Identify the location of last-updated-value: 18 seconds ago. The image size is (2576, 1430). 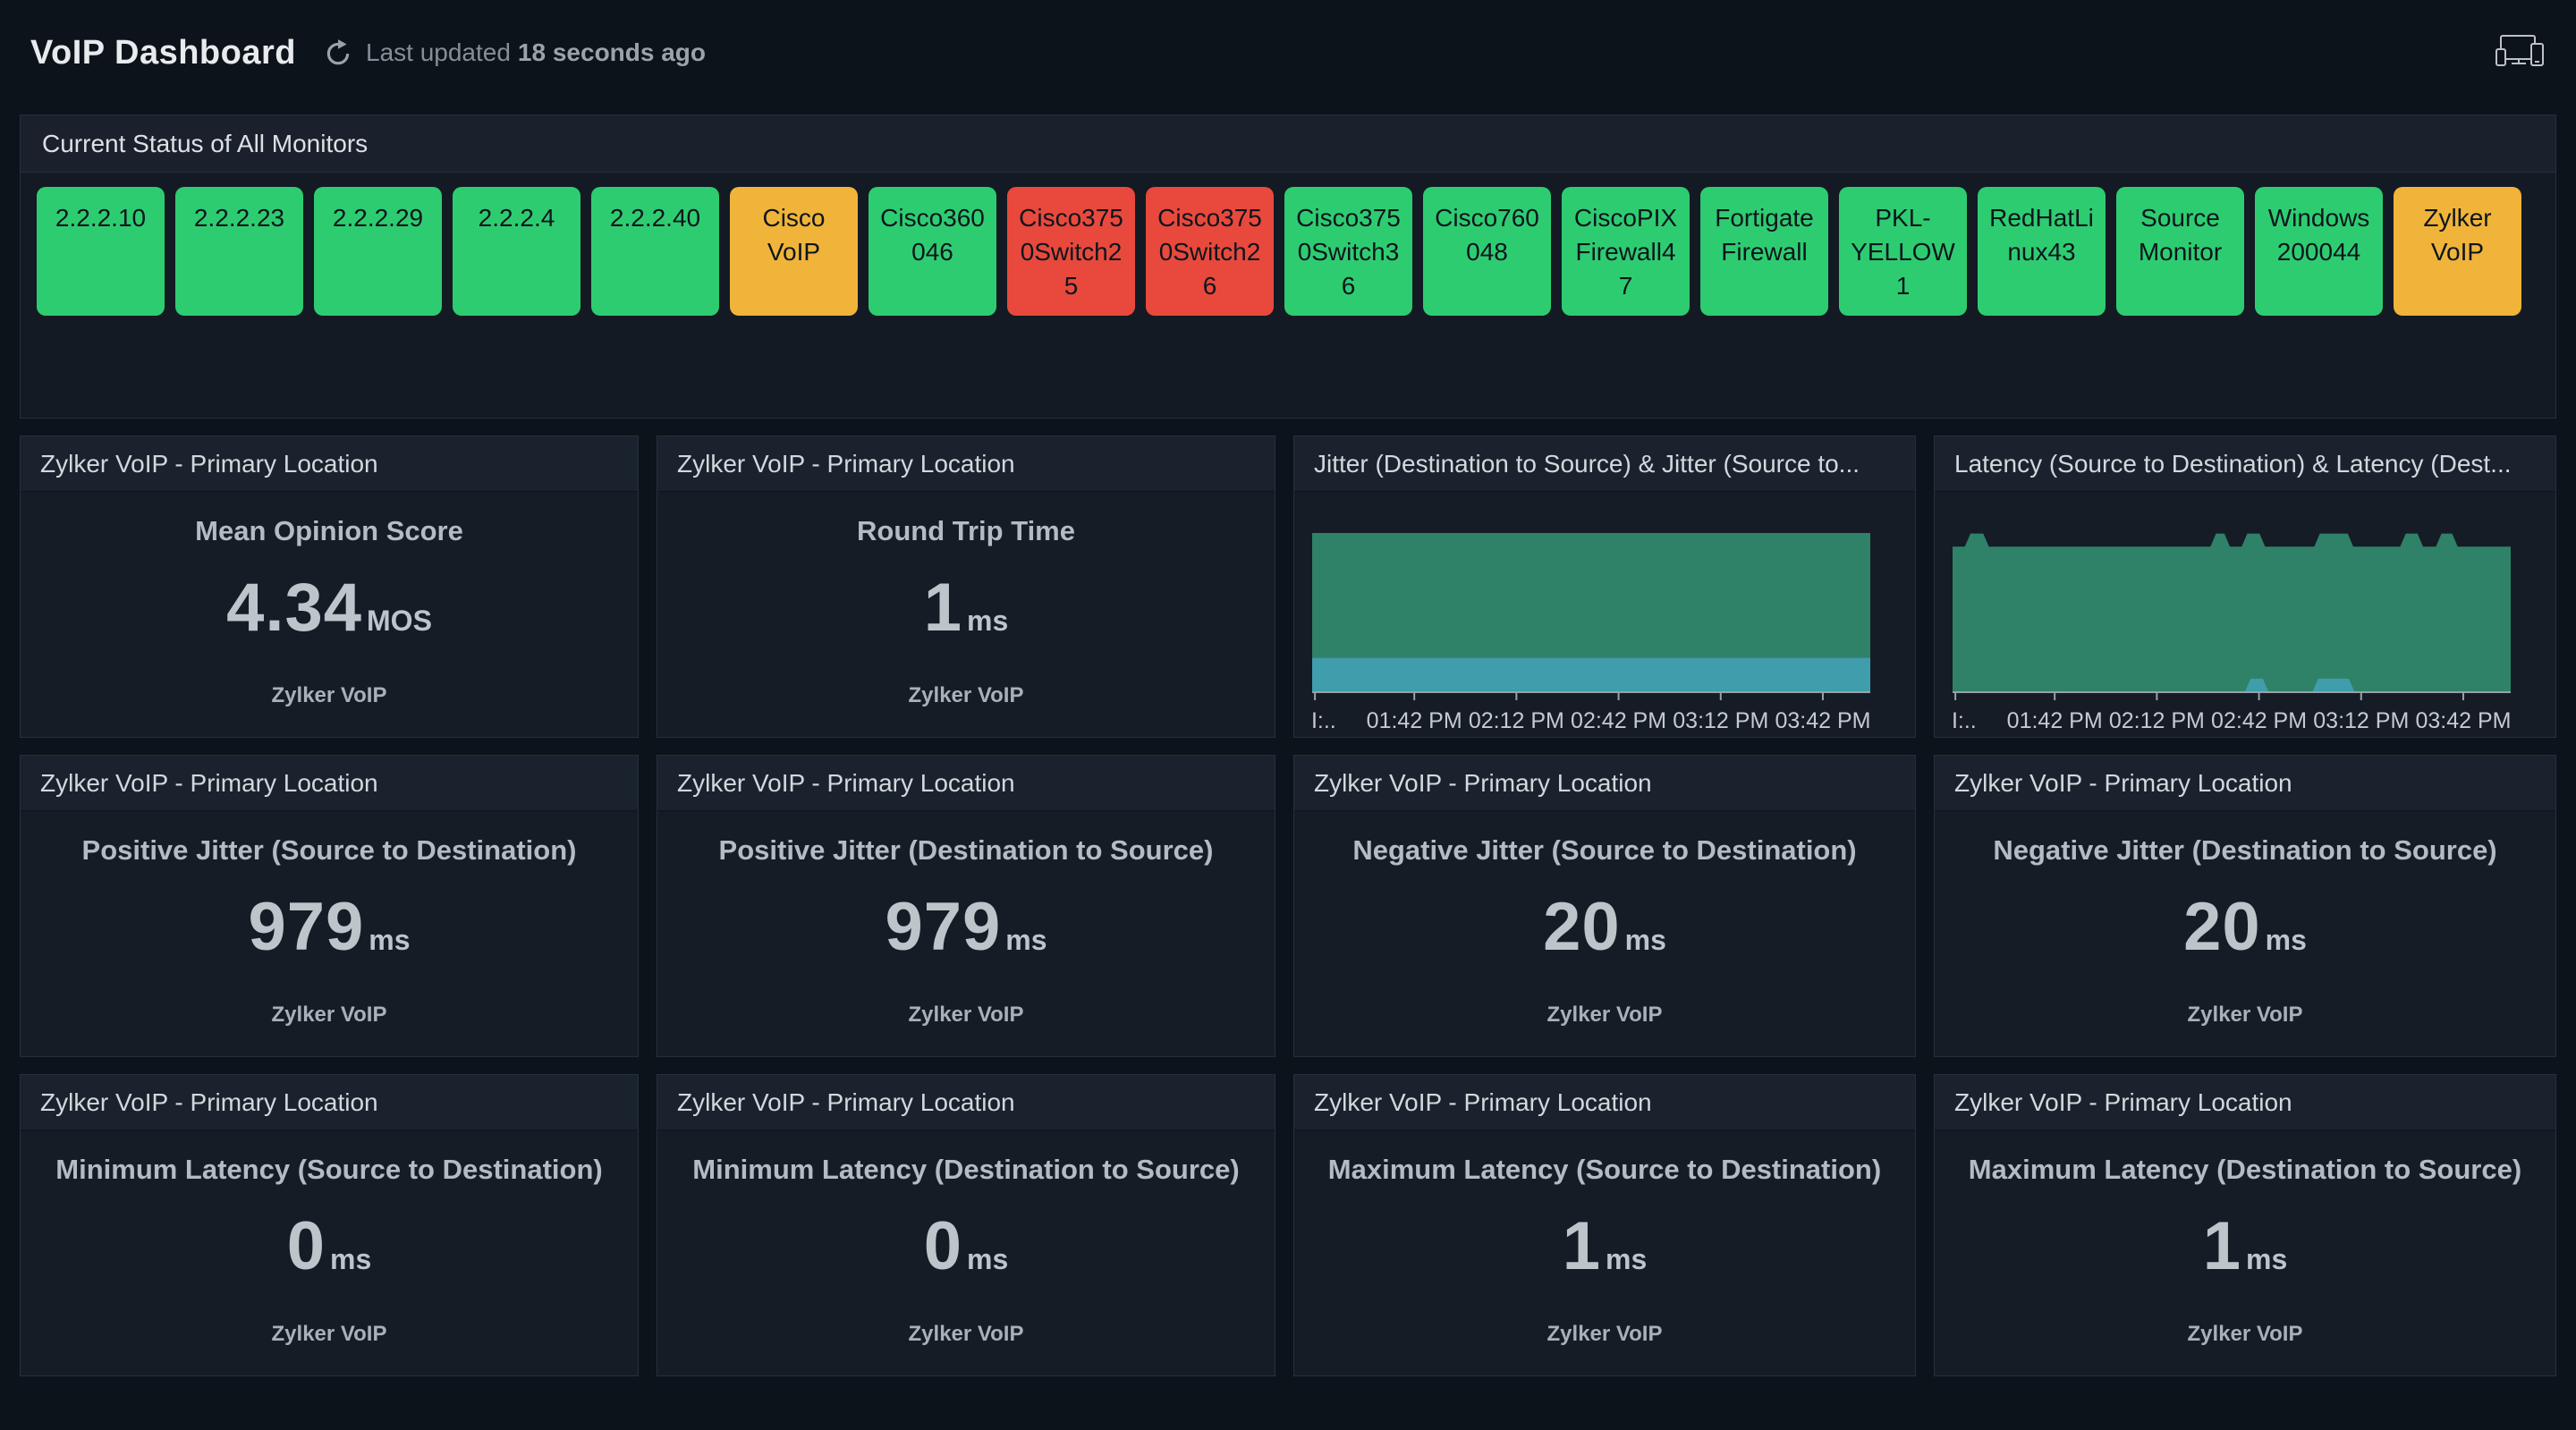
(612, 52).